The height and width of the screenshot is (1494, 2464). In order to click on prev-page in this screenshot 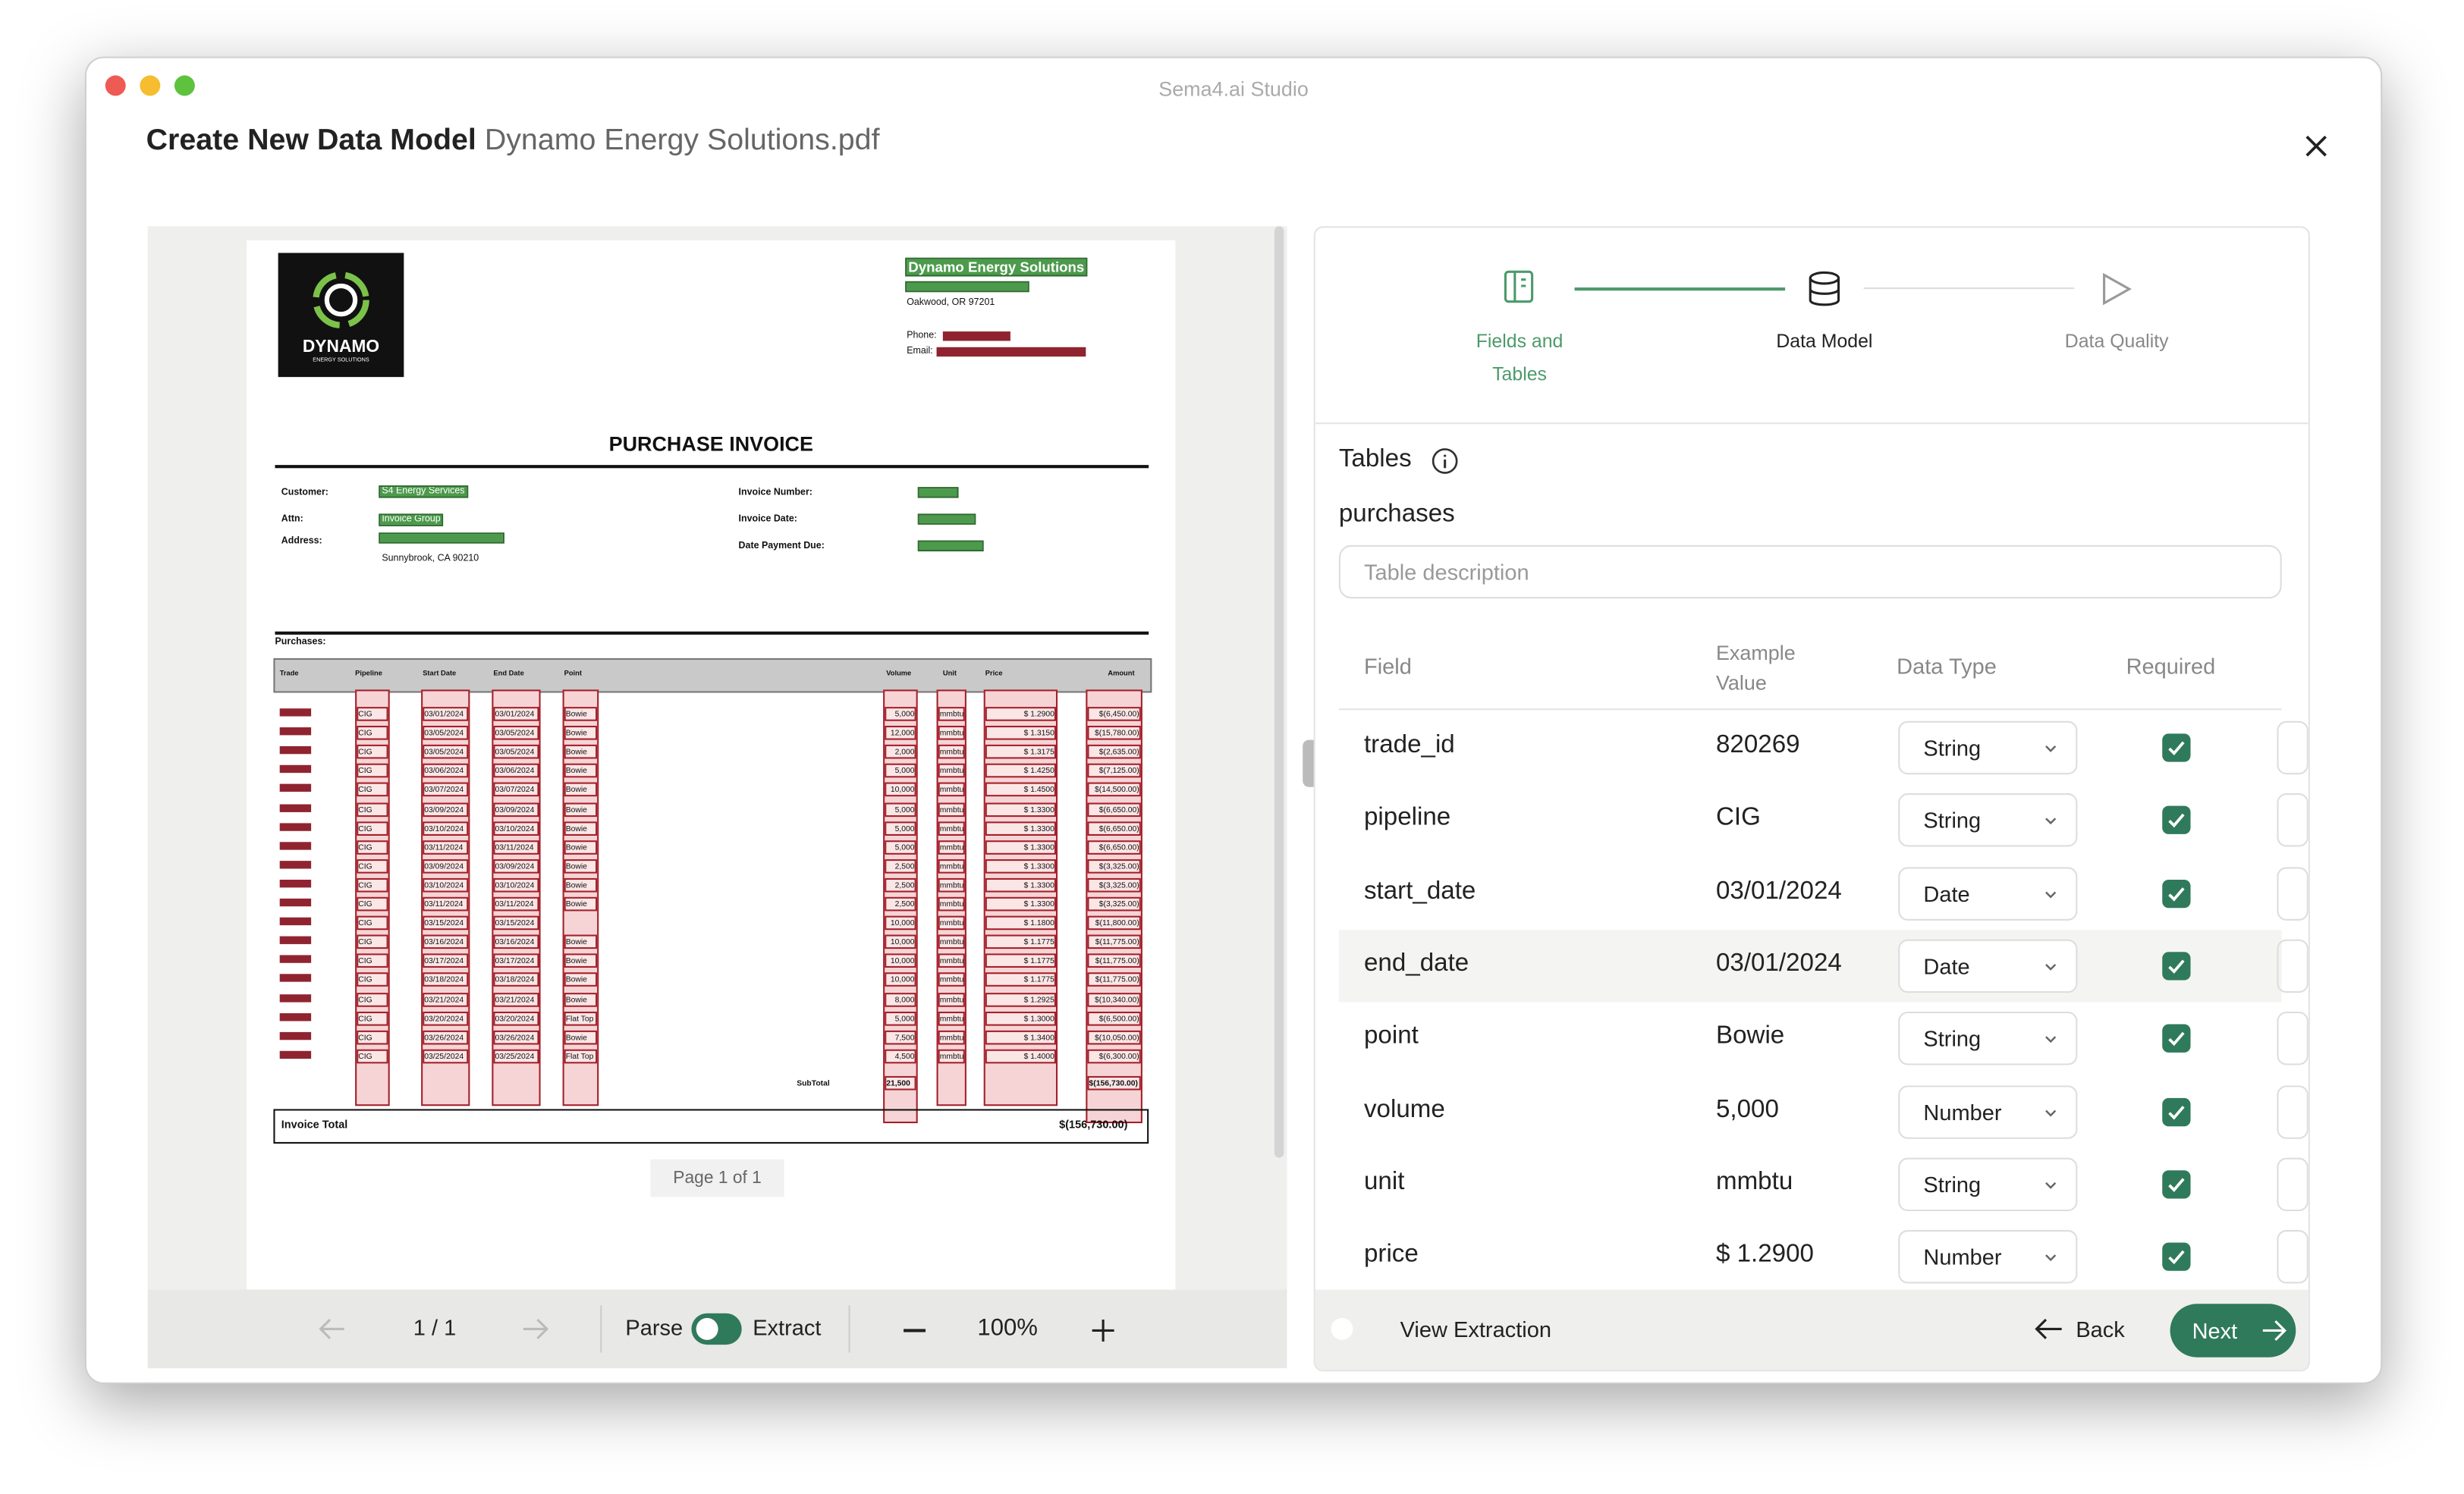, I will do `click(331, 1329)`.